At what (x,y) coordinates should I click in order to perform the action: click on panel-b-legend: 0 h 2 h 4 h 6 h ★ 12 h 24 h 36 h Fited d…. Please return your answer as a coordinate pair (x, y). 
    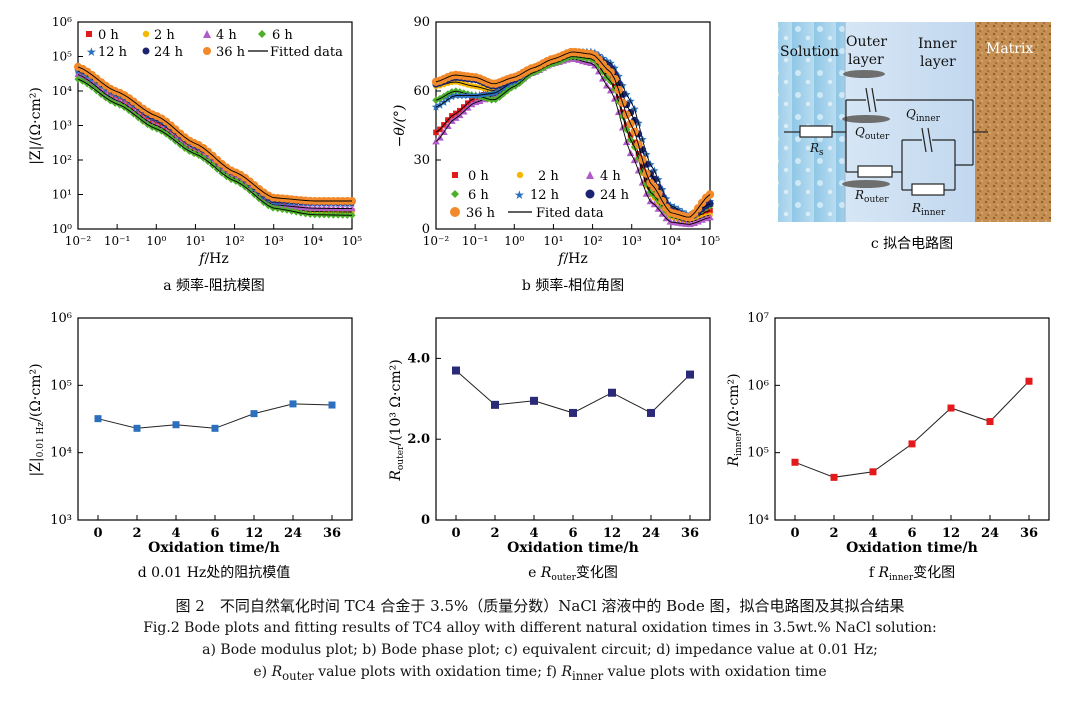
    Looking at the image, I should click on (540, 195).